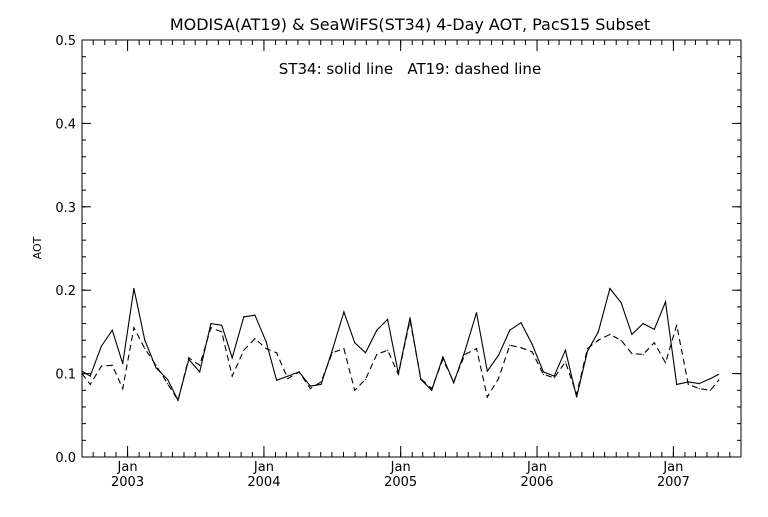 This screenshot has height=517, width=768. Describe the element at coordinates (400, 482) in the screenshot. I see `x-tick-year-label: 2005` at that location.